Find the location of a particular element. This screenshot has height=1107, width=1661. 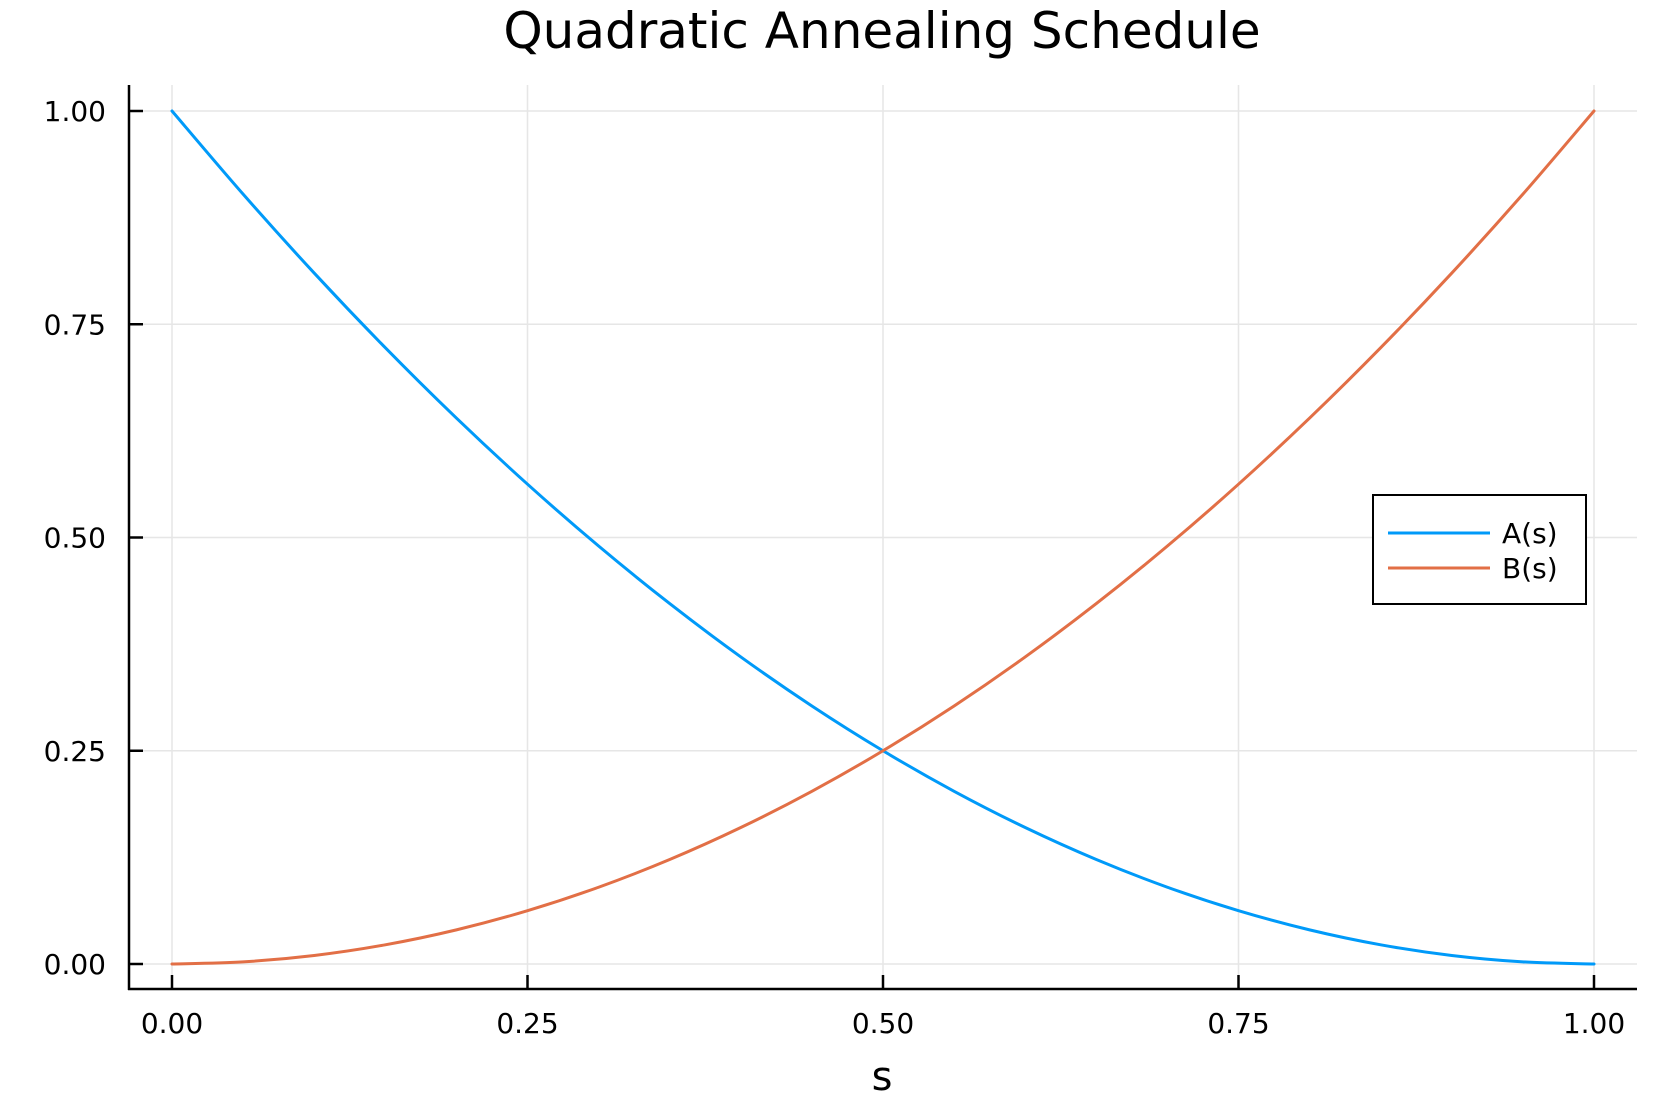

y-tick-label-3: 0.75 is located at coordinates (75, 324).